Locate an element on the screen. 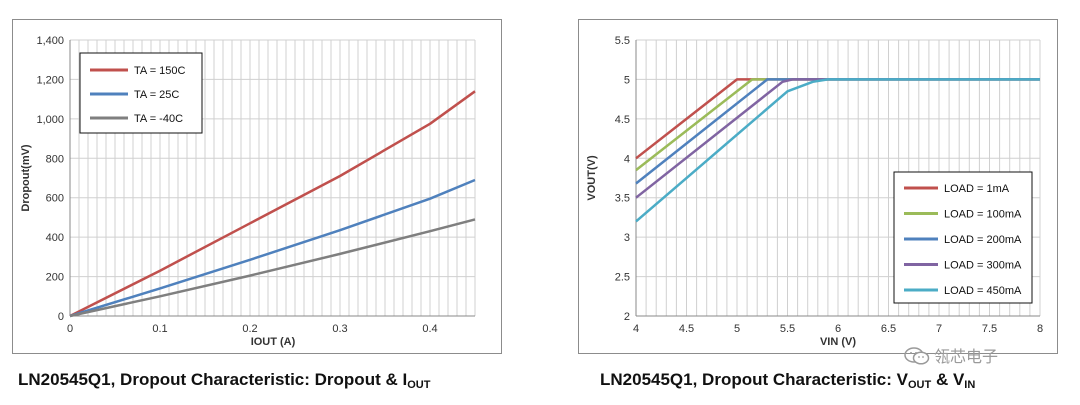  right-xtick-label: 8 is located at coordinates (1040, 329).